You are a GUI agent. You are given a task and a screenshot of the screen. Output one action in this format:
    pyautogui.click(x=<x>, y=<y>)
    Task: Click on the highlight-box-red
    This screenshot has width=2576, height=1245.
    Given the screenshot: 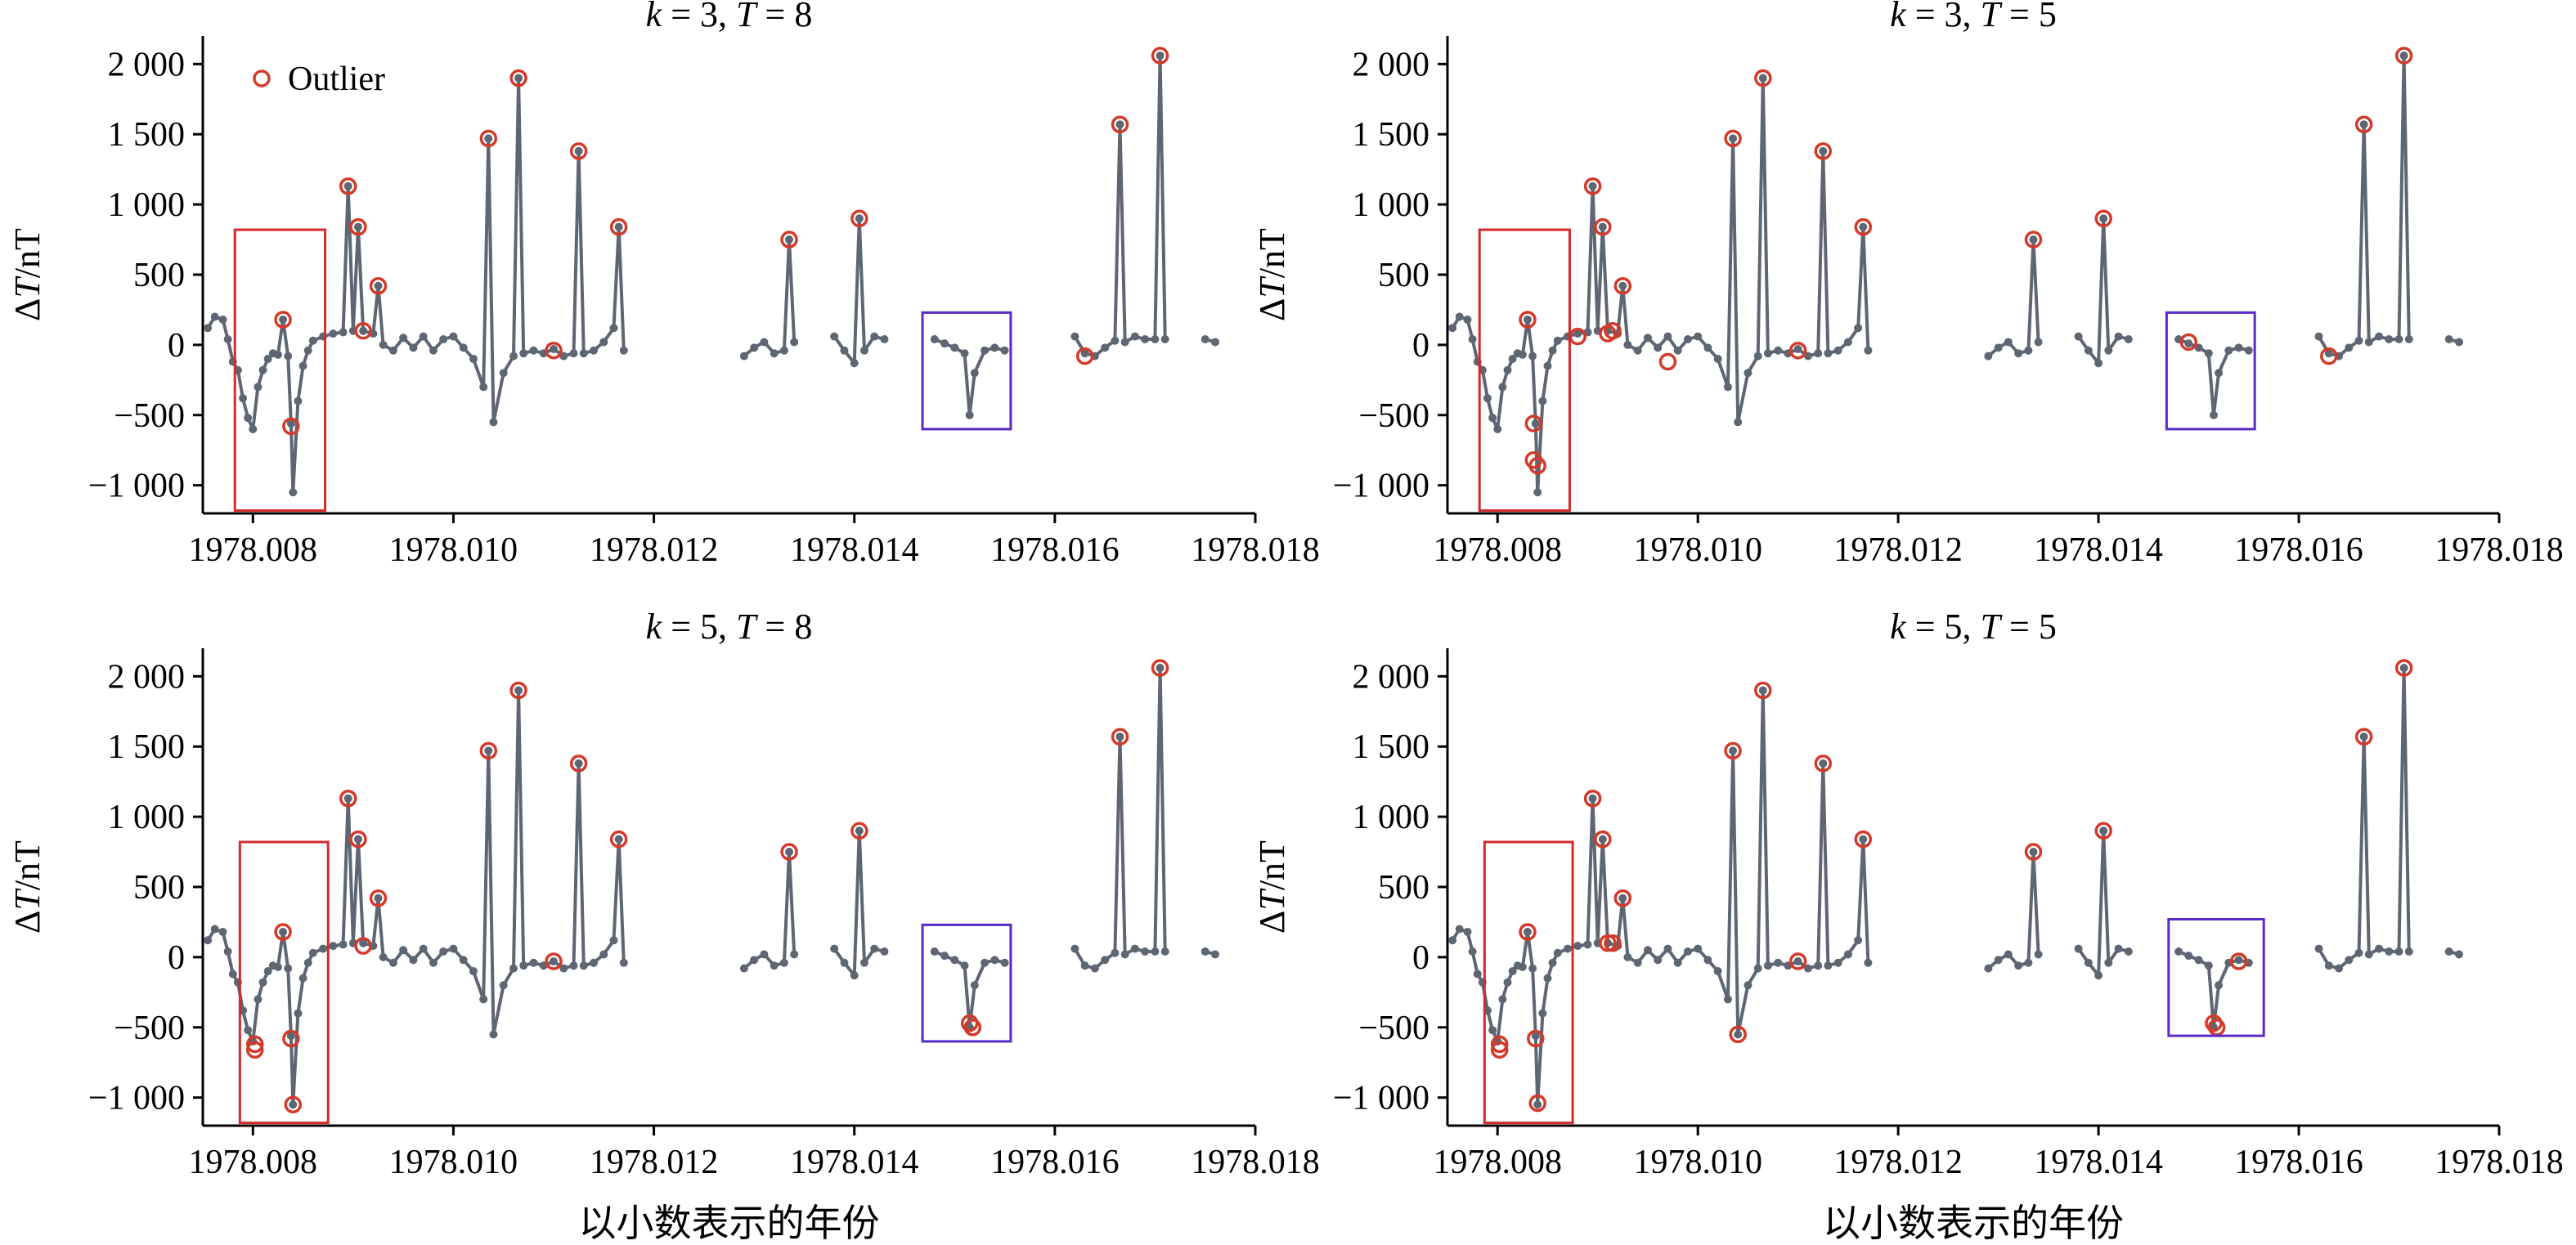 What is the action you would take?
    pyautogui.click(x=1528, y=982)
    